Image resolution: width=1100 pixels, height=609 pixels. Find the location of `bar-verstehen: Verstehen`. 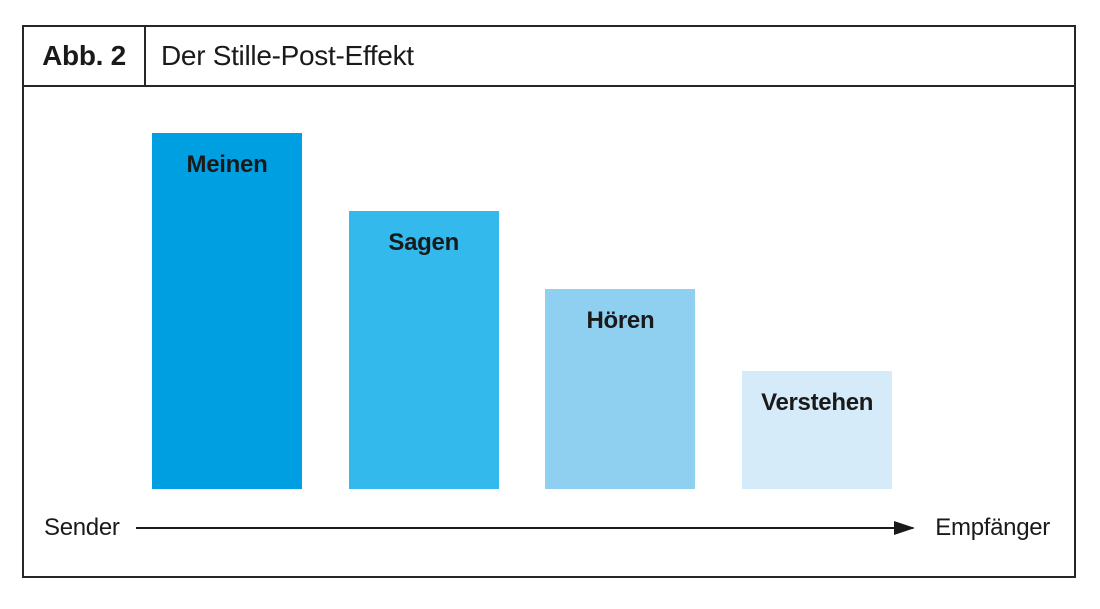

bar-verstehen: Verstehen is located at coordinates (817, 430).